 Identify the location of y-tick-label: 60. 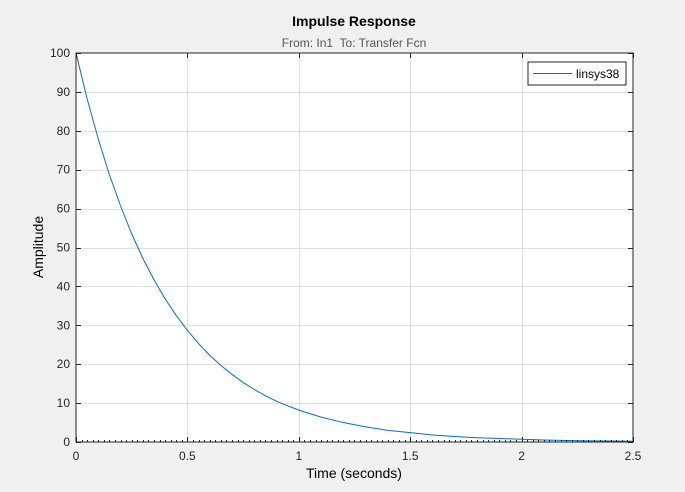
(64, 209).